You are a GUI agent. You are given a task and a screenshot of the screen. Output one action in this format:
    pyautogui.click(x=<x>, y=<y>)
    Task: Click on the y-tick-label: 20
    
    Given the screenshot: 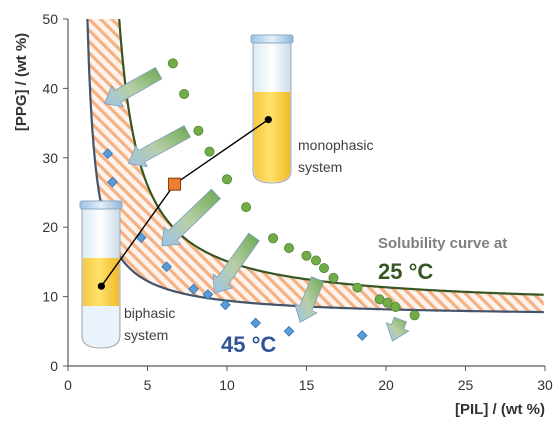 What is the action you would take?
    pyautogui.click(x=50, y=227)
    